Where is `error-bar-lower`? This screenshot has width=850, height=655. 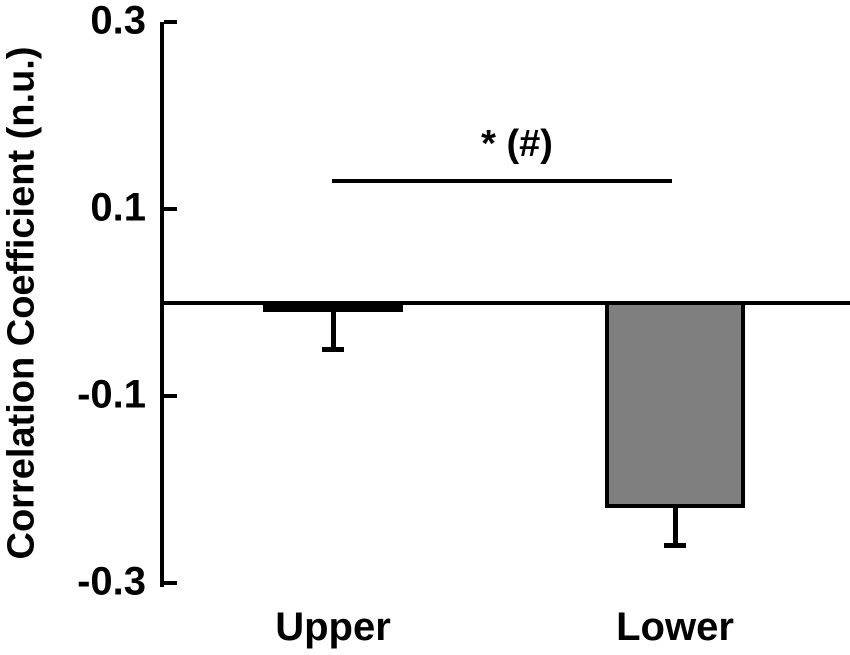 error-bar-lower is located at coordinates (675, 527).